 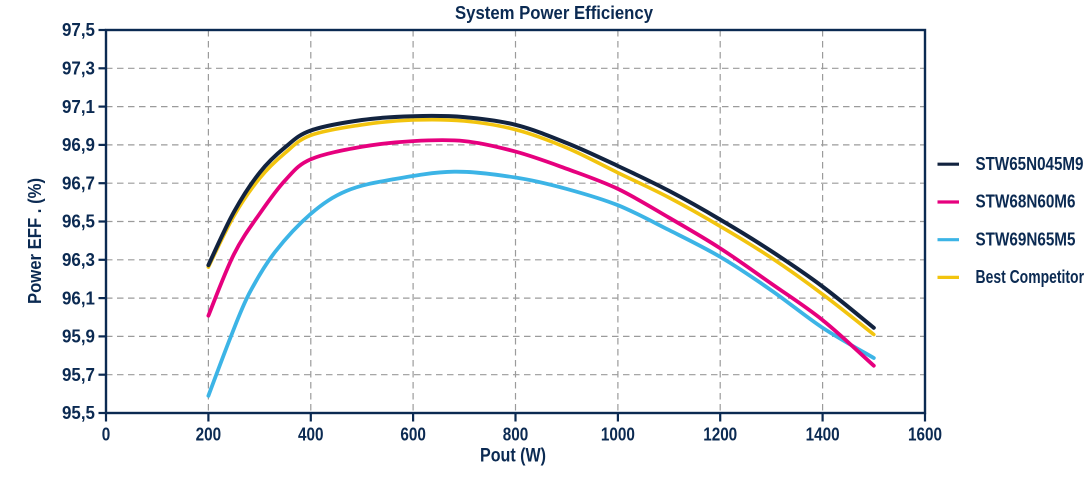 What do you see at coordinates (516, 435) in the screenshot?
I see `svg-text: 800` at bounding box center [516, 435].